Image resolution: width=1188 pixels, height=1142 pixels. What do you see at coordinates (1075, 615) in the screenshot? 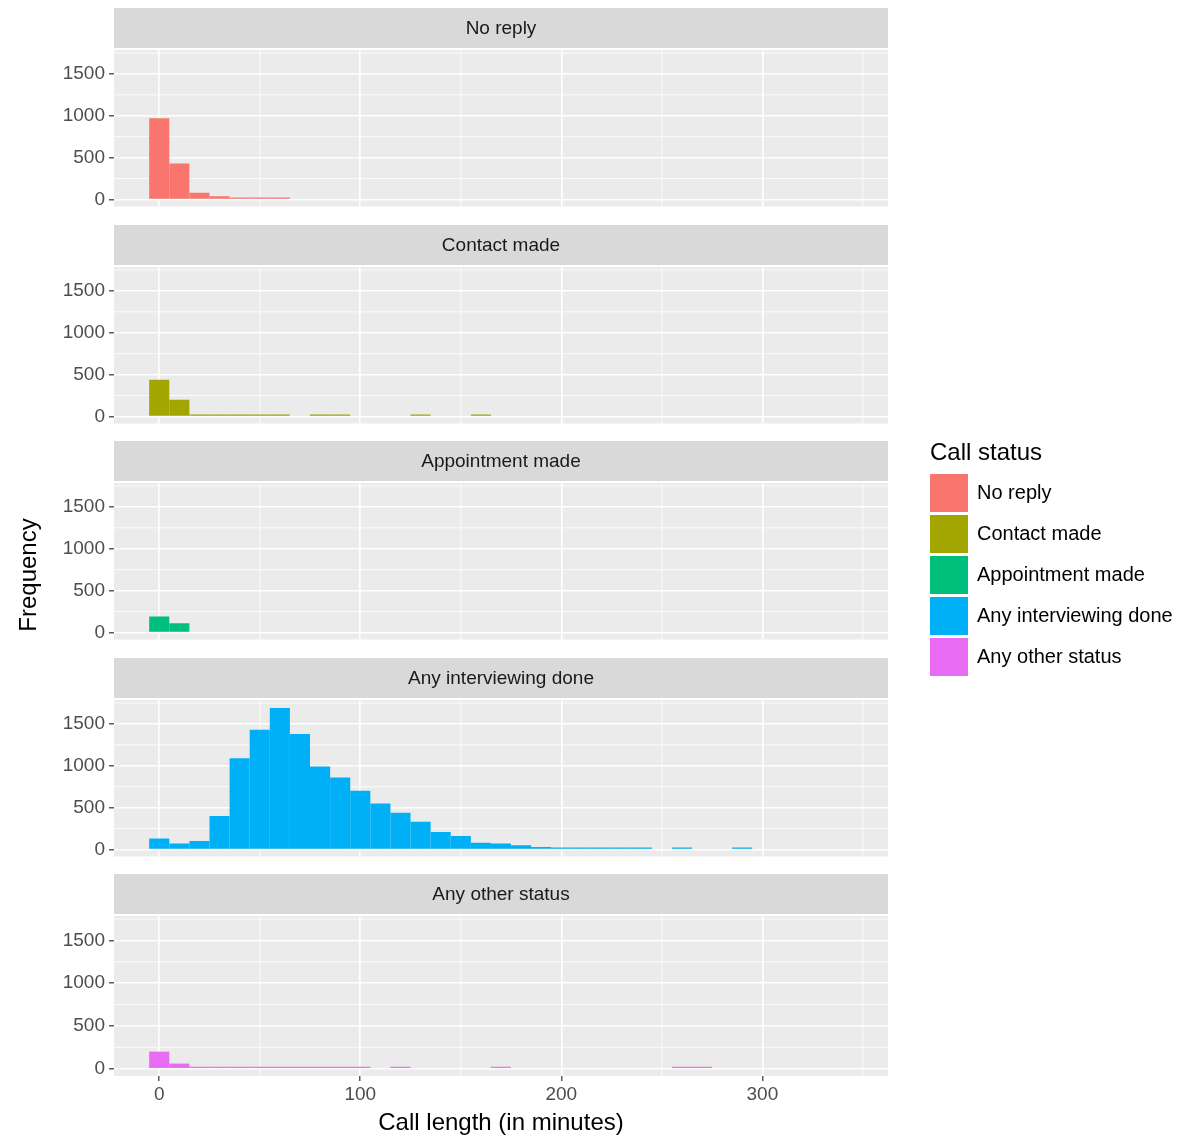
I see `legend-label: Any interviewing done` at bounding box center [1075, 615].